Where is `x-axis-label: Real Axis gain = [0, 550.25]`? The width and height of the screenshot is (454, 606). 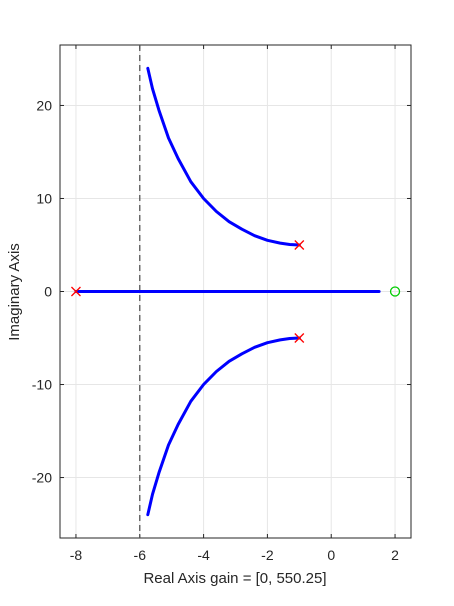 x-axis-label: Real Axis gain = [0, 550.25] is located at coordinates (234, 578).